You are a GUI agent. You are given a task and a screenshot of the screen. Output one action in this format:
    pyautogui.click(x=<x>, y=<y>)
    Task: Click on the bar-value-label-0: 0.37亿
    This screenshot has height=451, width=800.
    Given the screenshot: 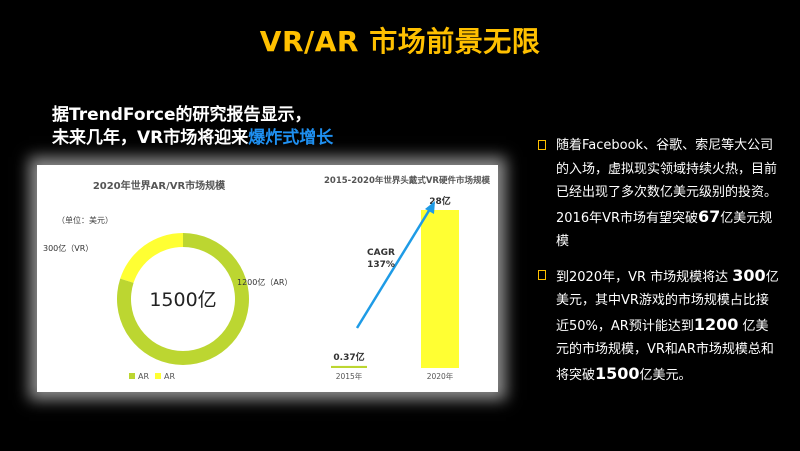 What is the action you would take?
    pyautogui.click(x=348, y=357)
    